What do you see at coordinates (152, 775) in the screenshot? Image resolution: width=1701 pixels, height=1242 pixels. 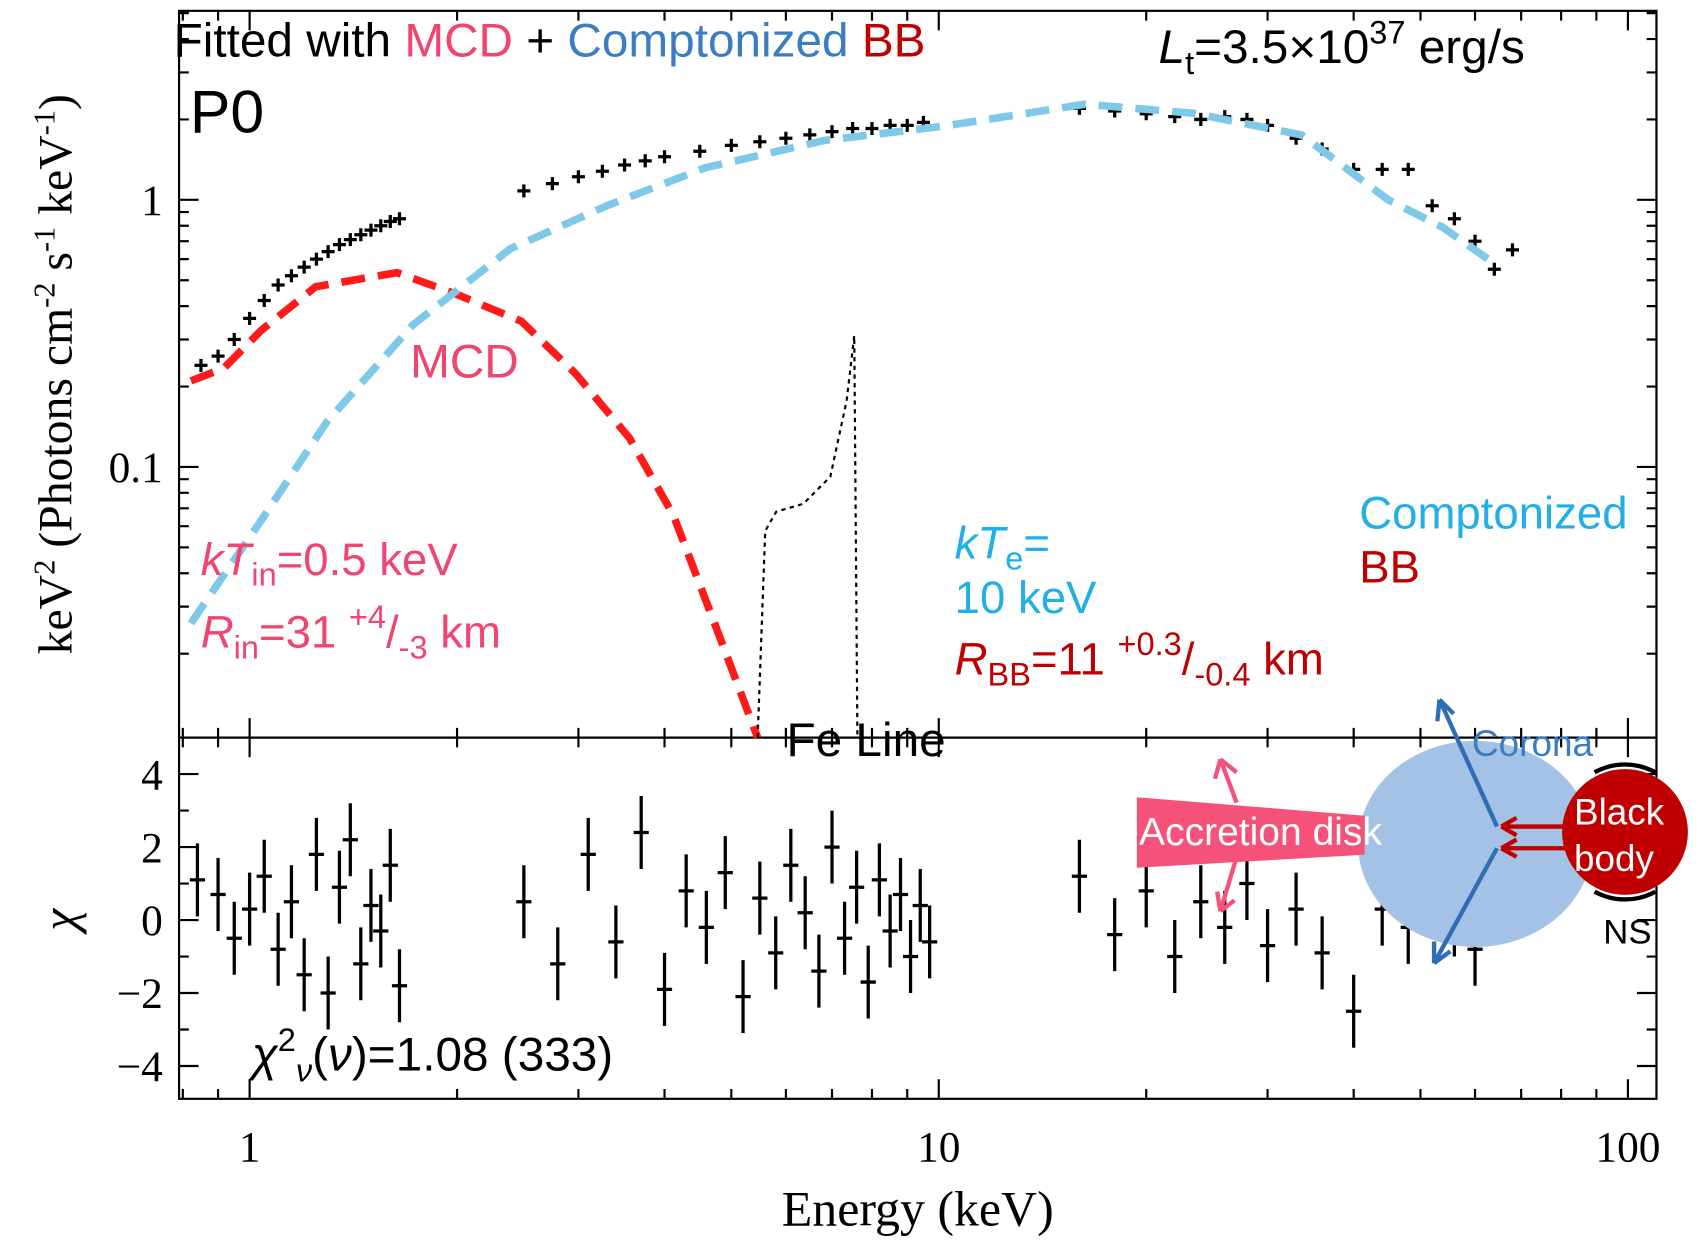 I see `y-tick-label: 4` at bounding box center [152, 775].